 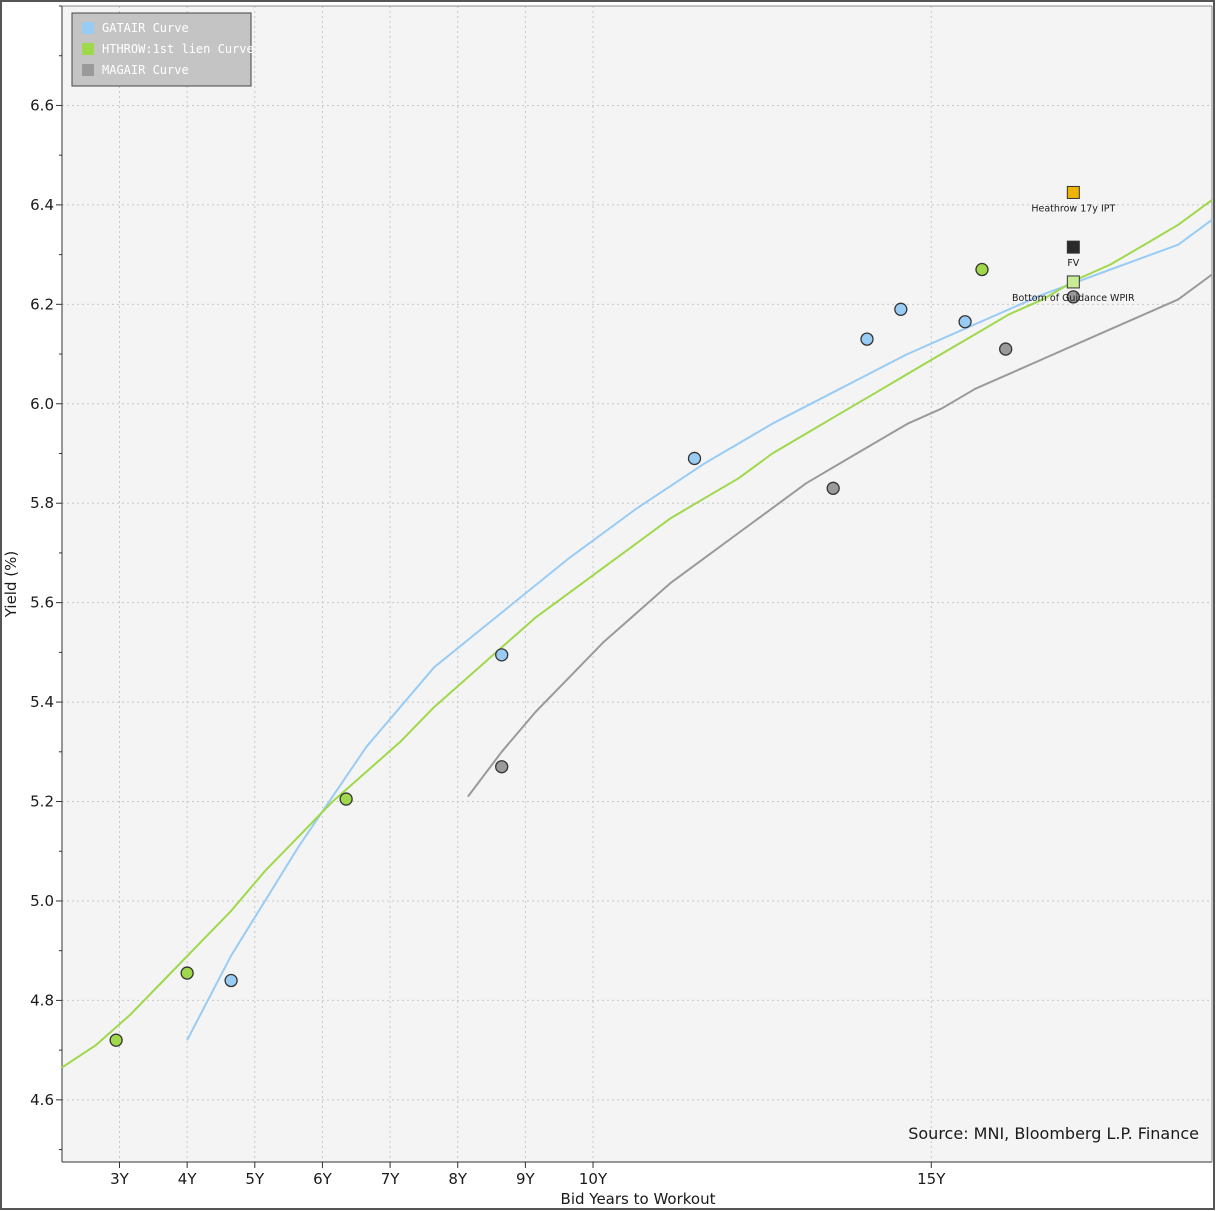 What do you see at coordinates (188, 1179) in the screenshot?
I see `x-tick-label: 4Y` at bounding box center [188, 1179].